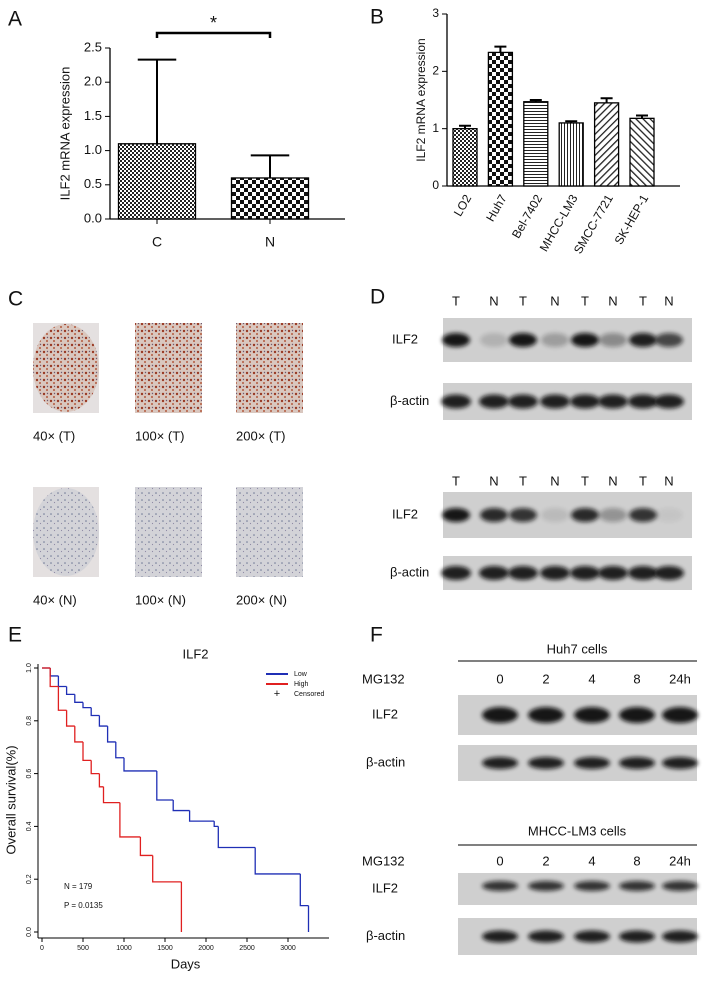  I want to click on y-tick-label: 0.4, so click(29, 826).